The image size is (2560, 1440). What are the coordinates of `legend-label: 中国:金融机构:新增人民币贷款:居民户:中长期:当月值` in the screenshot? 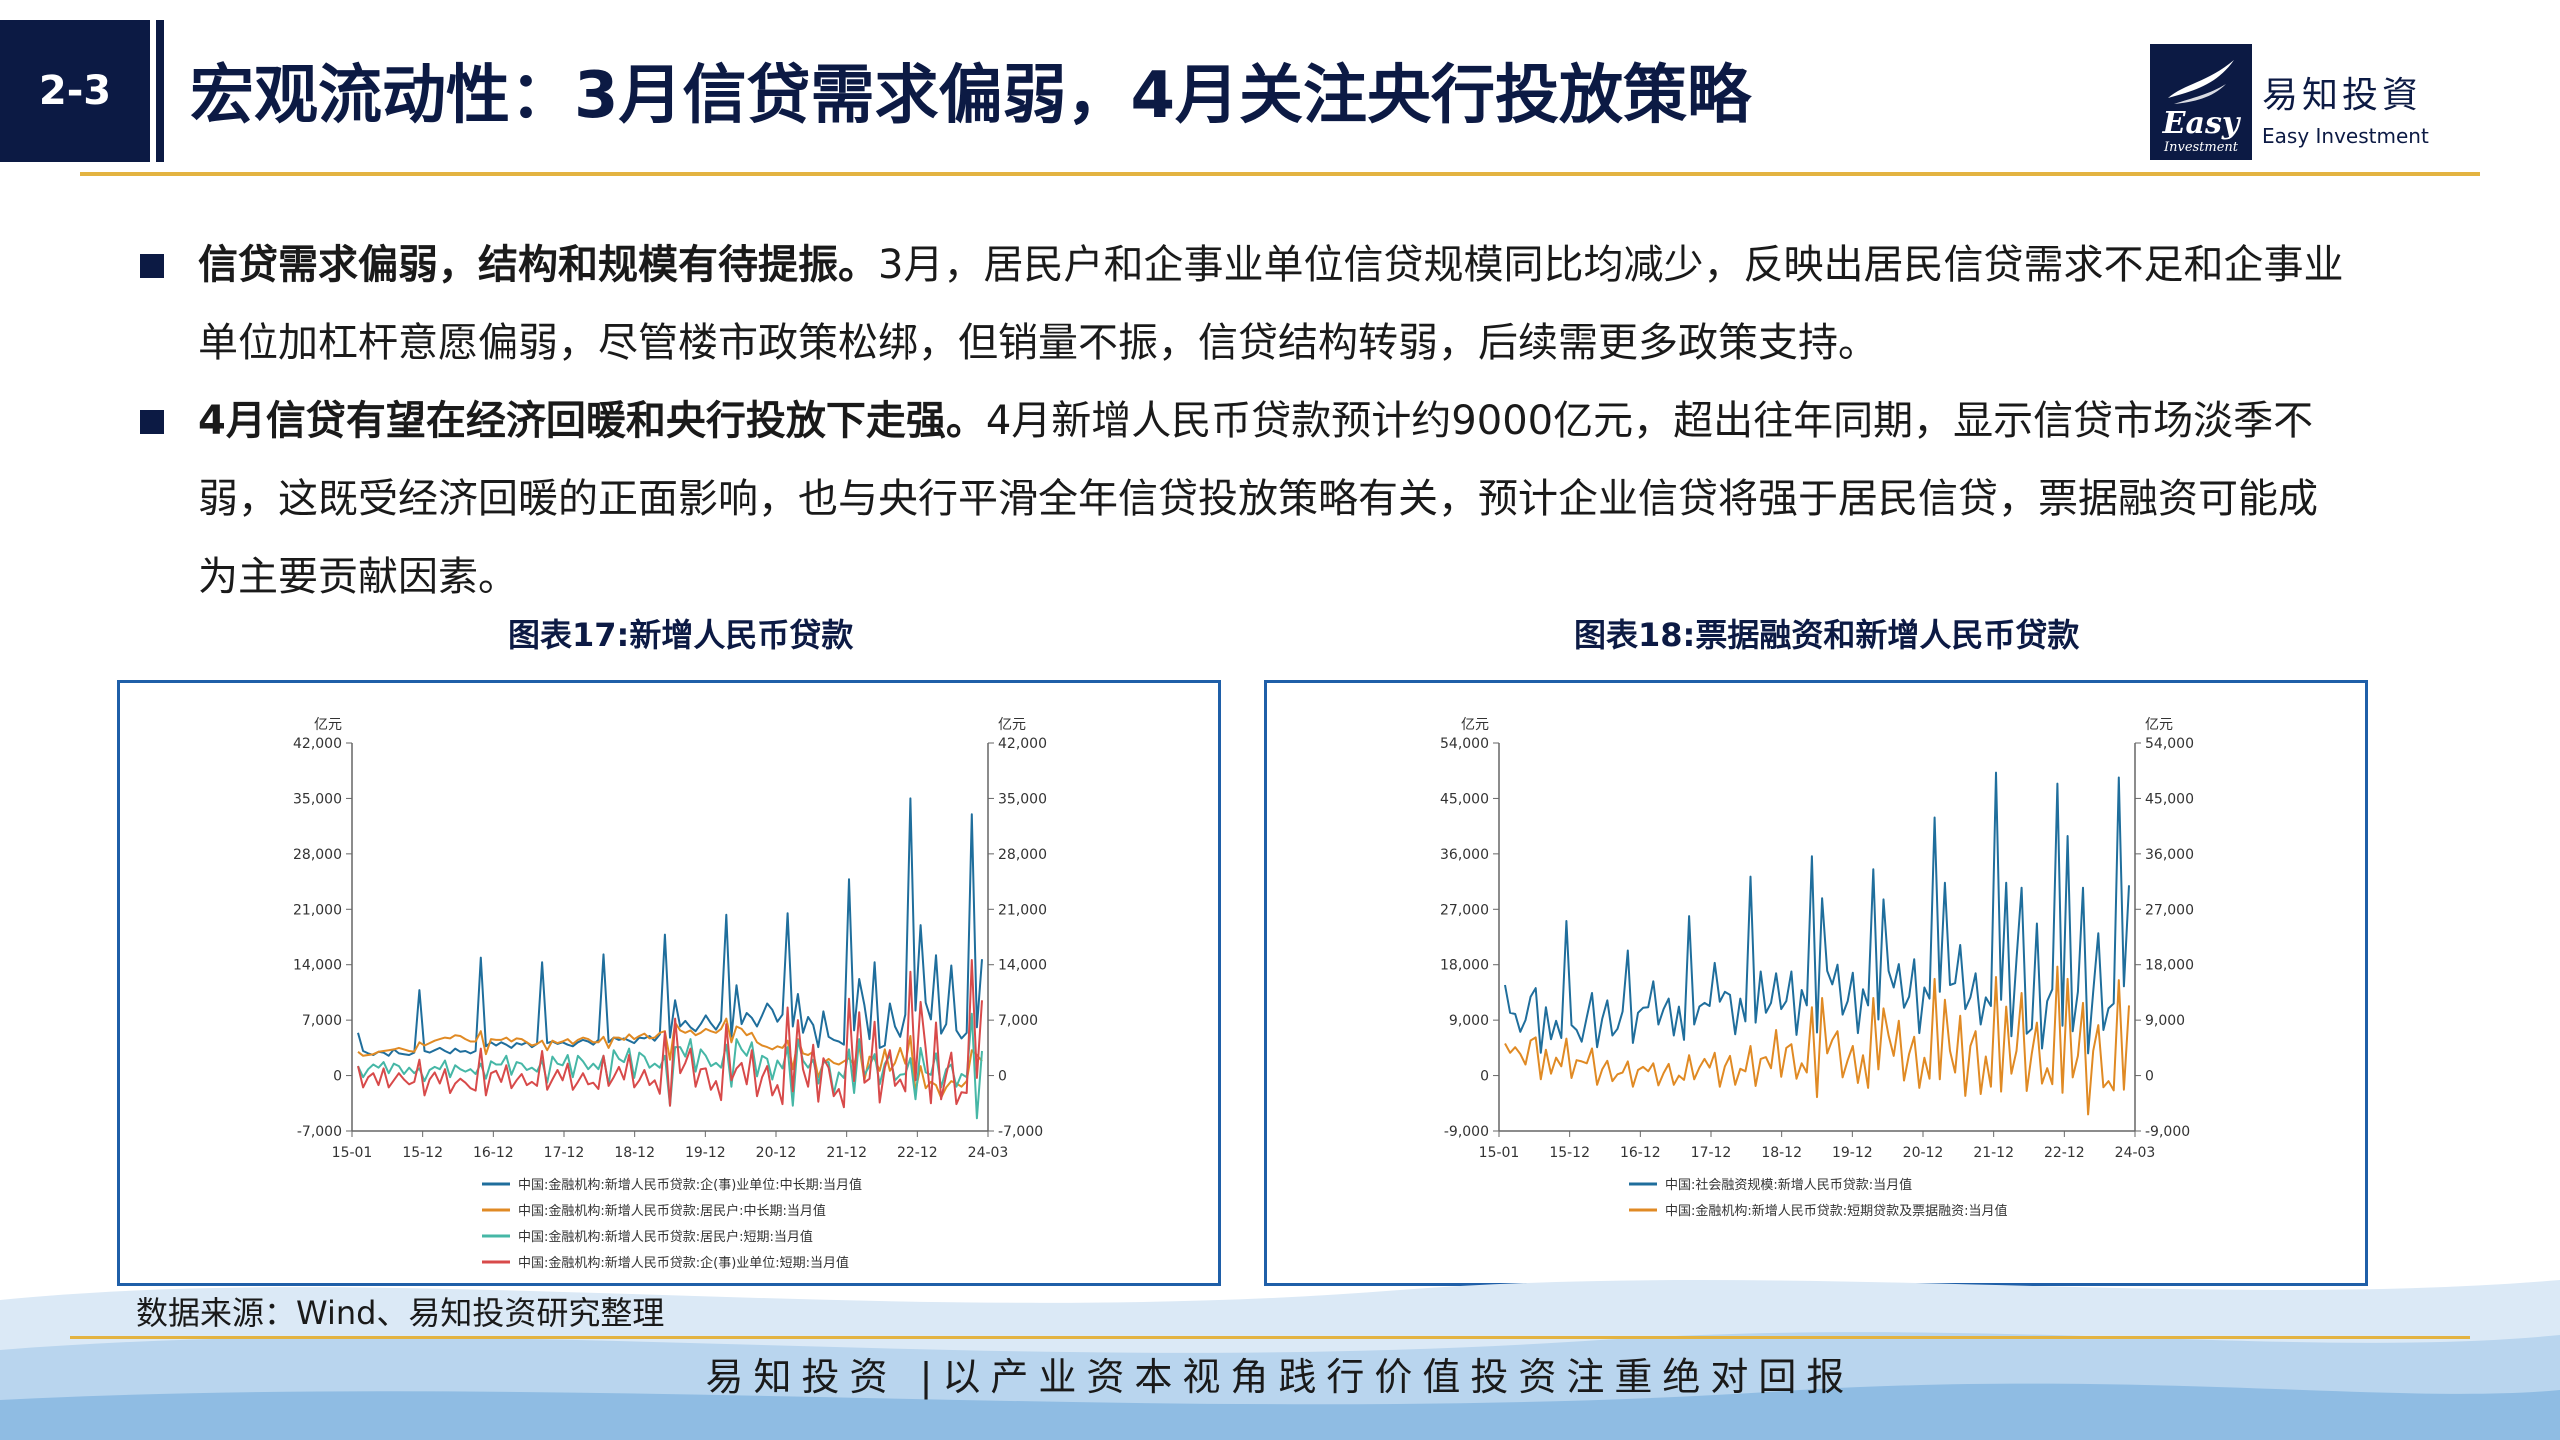 It's located at (672, 1211).